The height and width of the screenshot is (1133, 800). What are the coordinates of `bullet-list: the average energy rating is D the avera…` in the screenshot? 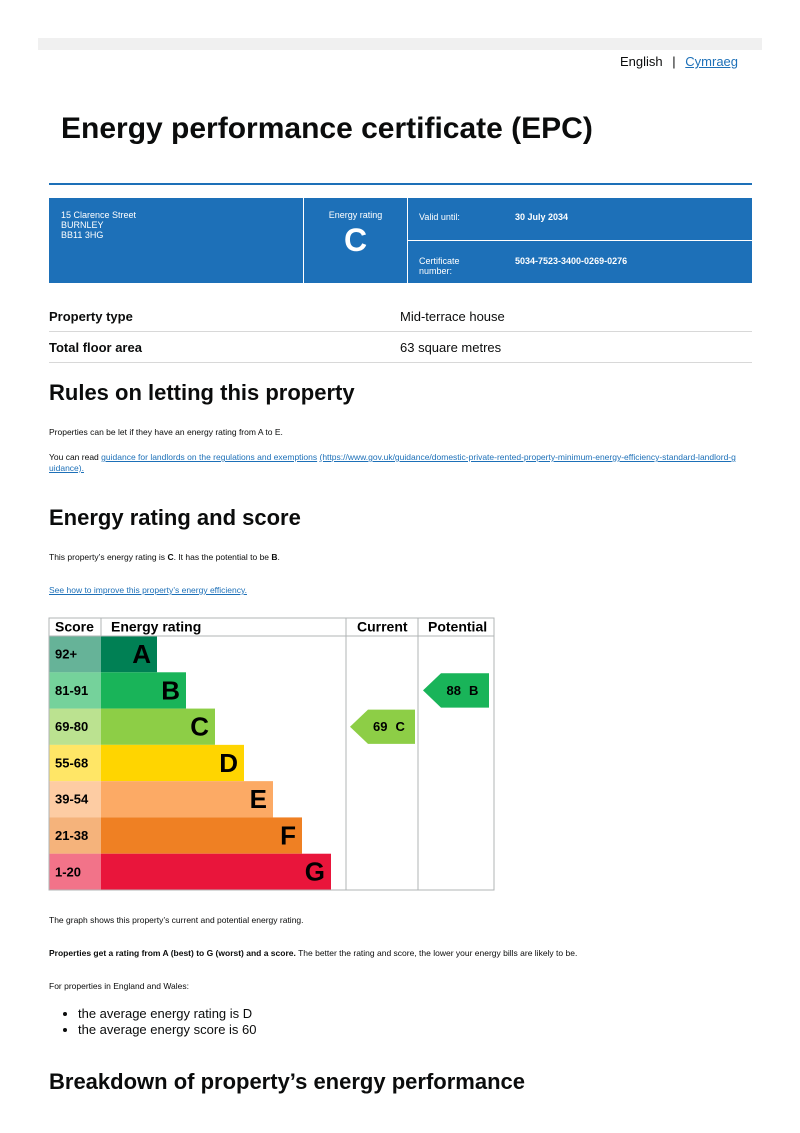 It's located at (147, 1022).